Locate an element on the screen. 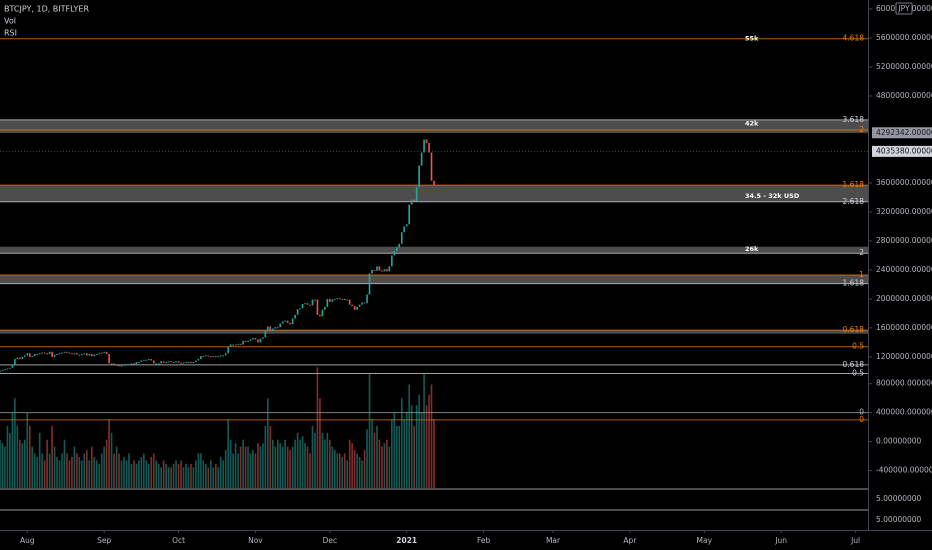 The height and width of the screenshot is (550, 932). zone-note: 26k is located at coordinates (752, 249).